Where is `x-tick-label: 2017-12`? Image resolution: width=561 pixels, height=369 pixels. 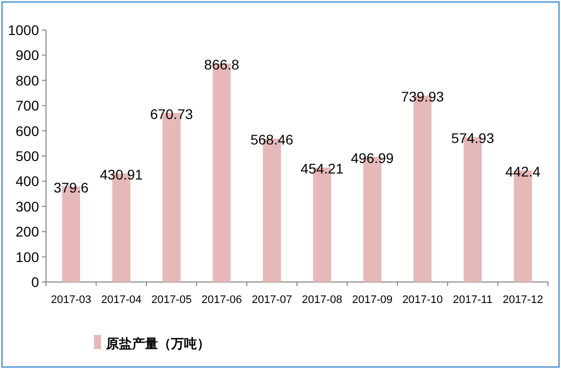 x-tick-label: 2017-12 is located at coordinates (523, 300).